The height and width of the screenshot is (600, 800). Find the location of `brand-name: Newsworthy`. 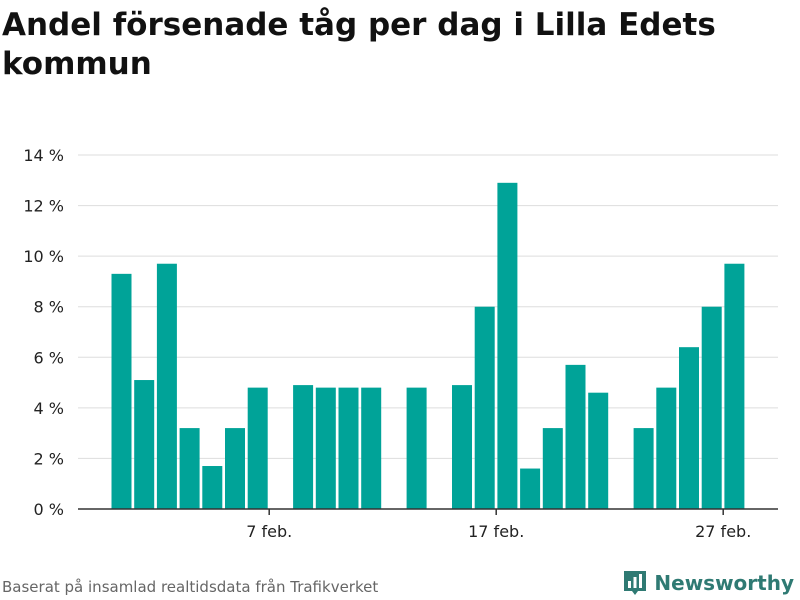

brand-name: Newsworthy is located at coordinates (724, 583).